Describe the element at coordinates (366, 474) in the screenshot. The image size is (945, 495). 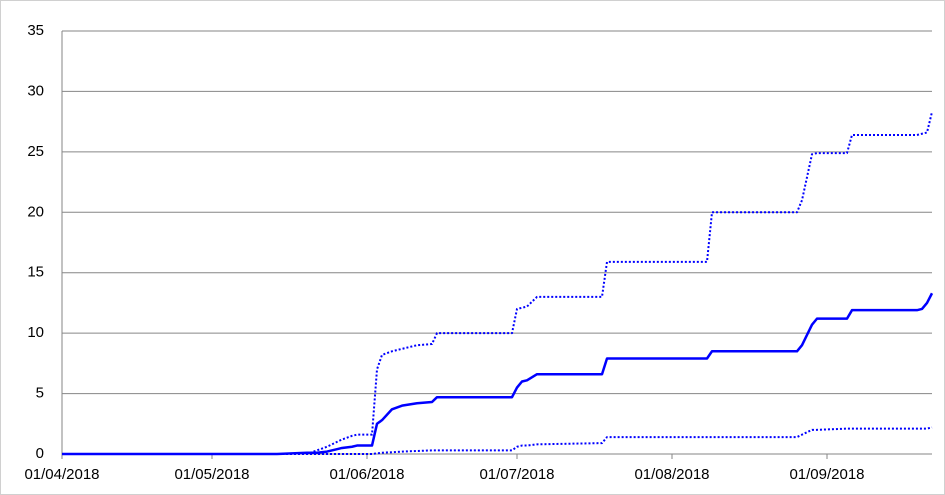
I see `x-tick-label: 01/06/2018` at that location.